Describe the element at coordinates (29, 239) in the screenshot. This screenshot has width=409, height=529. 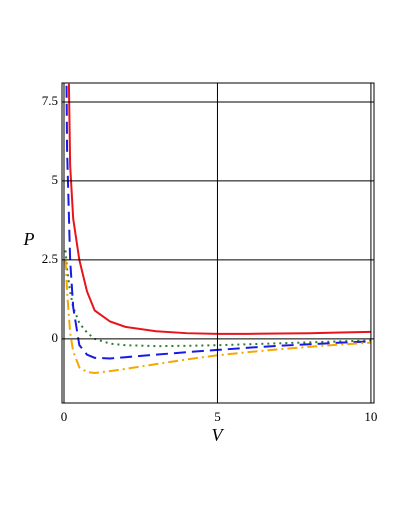
I see `y-axis-label: P` at that location.